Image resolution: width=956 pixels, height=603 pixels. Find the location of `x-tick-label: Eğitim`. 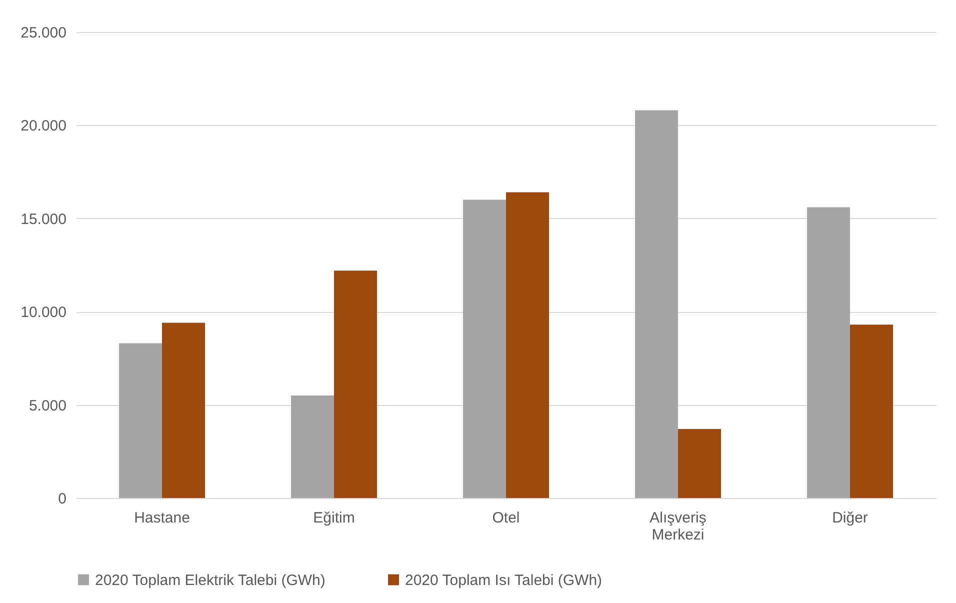

x-tick-label: Eğitim is located at coordinates (334, 518).